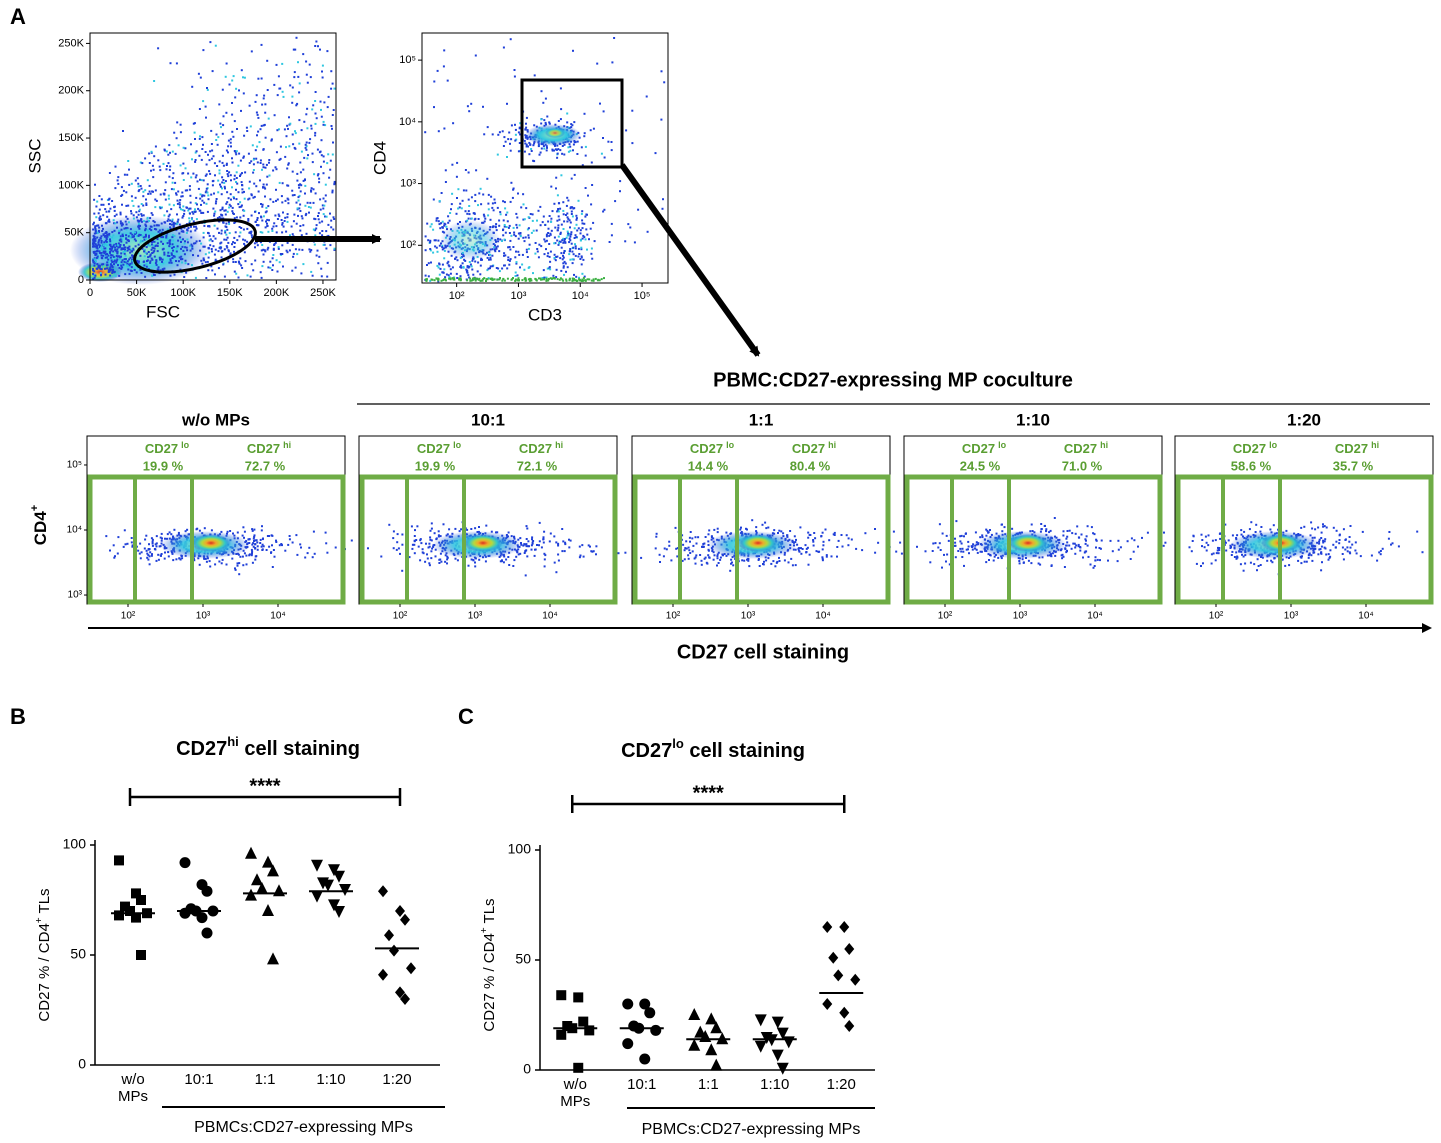 This screenshot has height=1143, width=1441. I want to click on density-blob, so click(758, 543).